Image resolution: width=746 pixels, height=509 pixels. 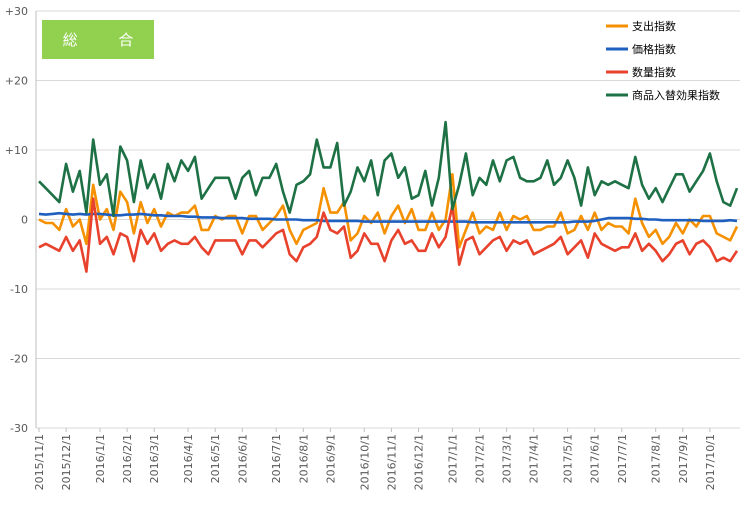 What do you see at coordinates (303, 458) in the screenshot?
I see `x-tick-label: 2016/8/1` at bounding box center [303, 458].